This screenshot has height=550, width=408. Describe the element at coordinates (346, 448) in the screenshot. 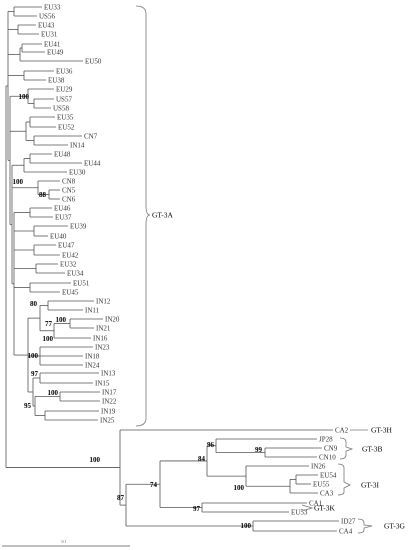

I see `brace-gt-3b` at that location.